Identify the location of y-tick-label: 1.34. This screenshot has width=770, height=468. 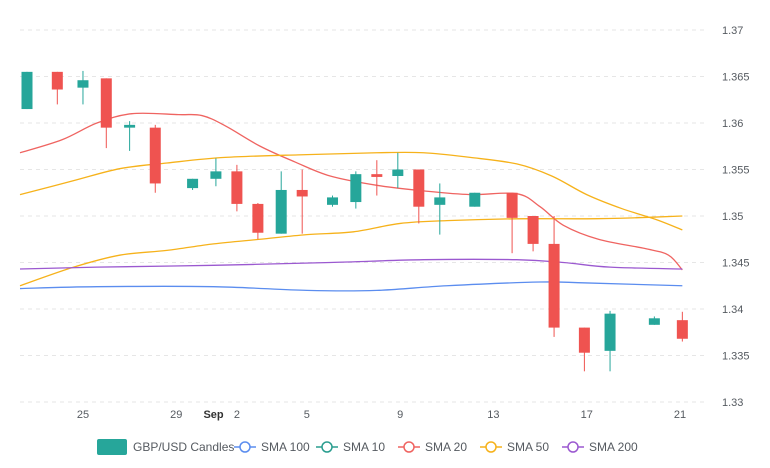
(732, 310).